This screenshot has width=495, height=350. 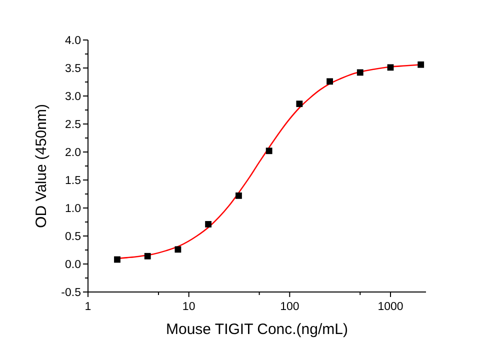 I want to click on y-axis-title: OD Value (450nm), so click(x=41, y=166).